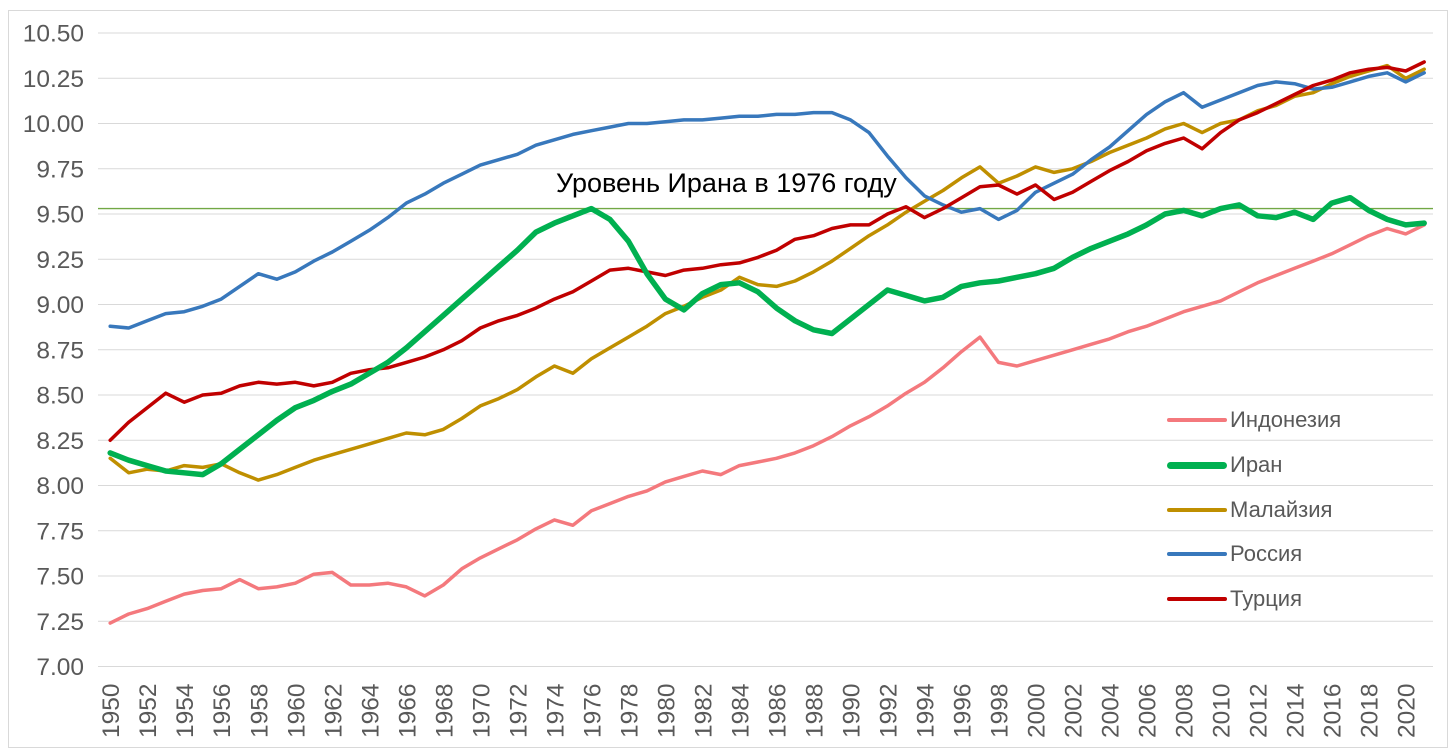  I want to click on y-tick-label: 9.25, so click(60, 260).